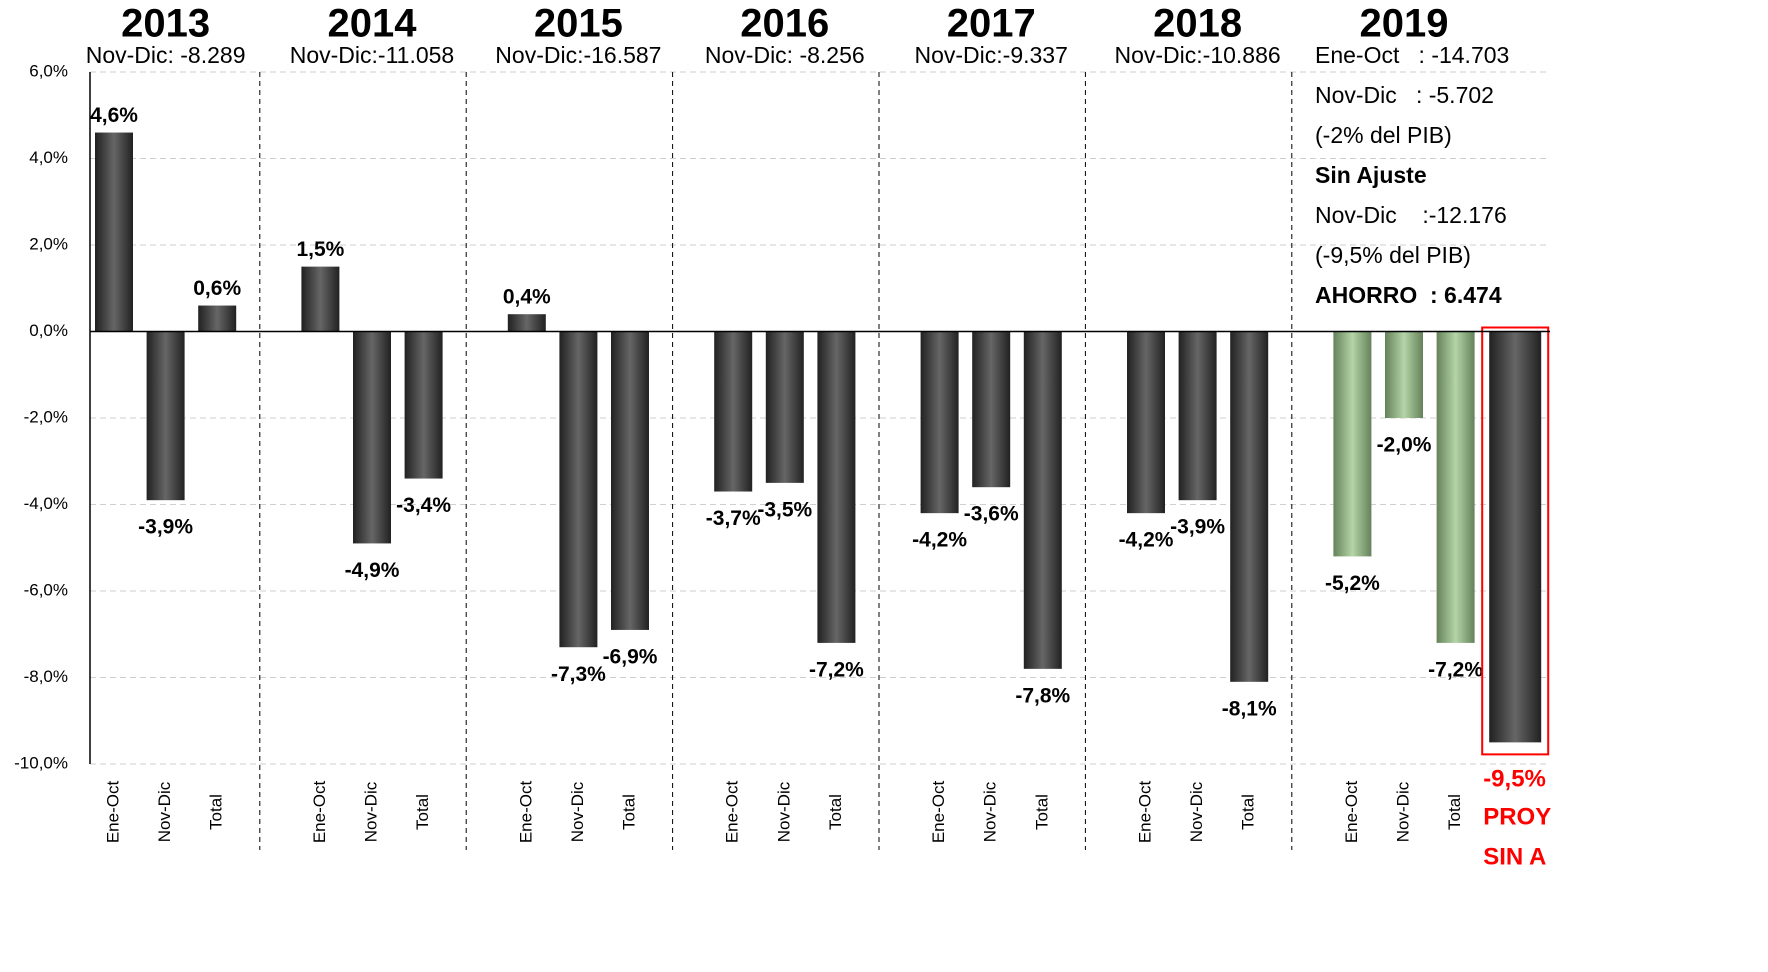  What do you see at coordinates (1517, 817) in the screenshot?
I see `annotation: PROY` at bounding box center [1517, 817].